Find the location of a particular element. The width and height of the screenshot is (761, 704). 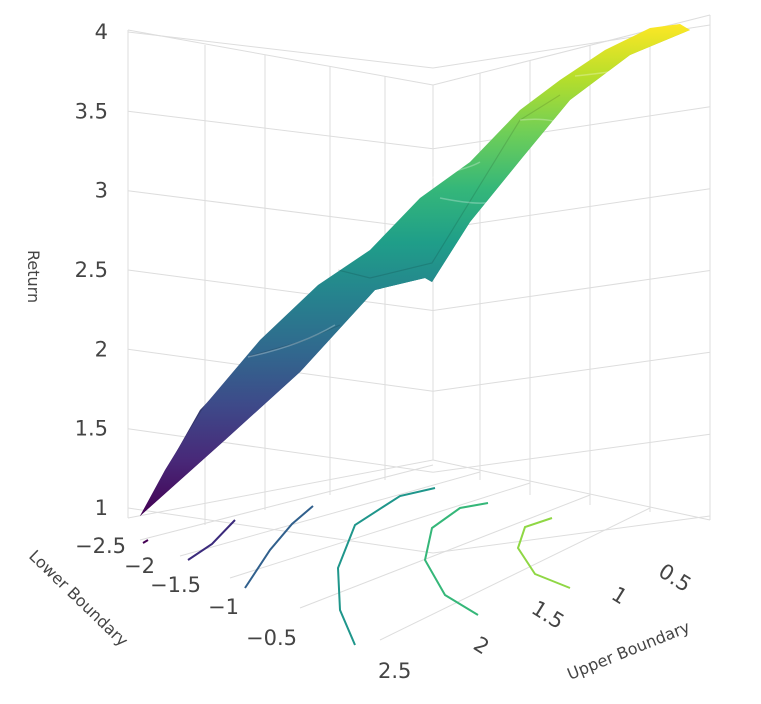

z-tick-label: 4 is located at coordinates (101, 32).